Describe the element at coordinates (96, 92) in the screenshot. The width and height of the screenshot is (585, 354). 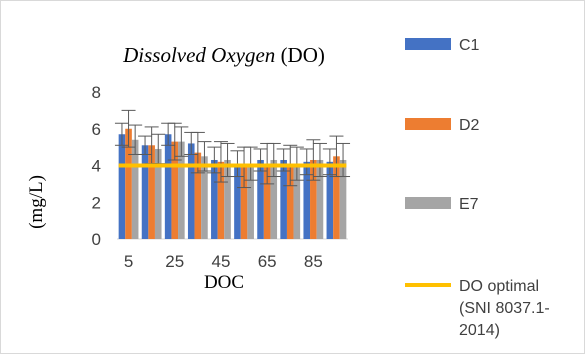
I see `y-tick-label: 8` at that location.